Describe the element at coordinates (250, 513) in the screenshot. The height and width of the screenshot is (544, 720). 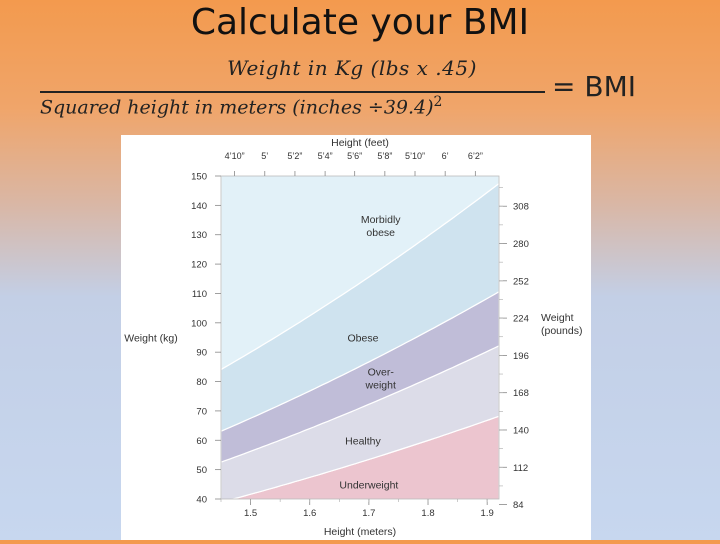
I see `x-tick-label: 1.5` at that location.